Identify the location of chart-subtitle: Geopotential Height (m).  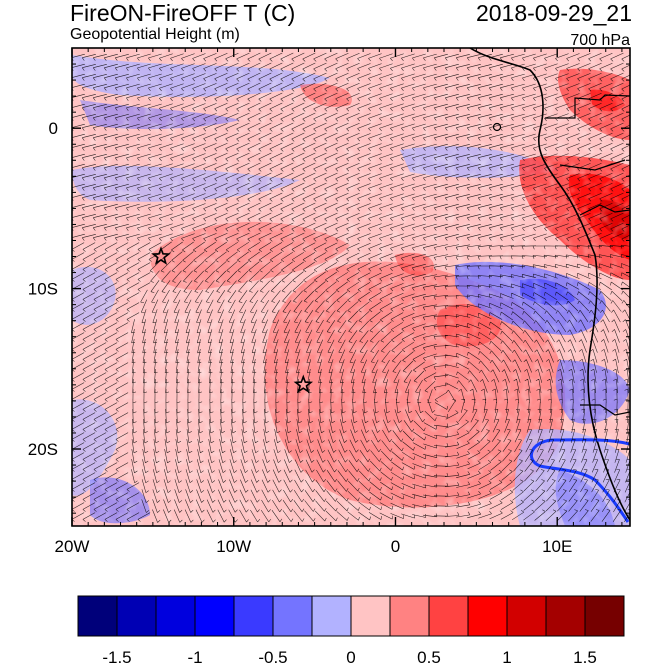
(155, 34).